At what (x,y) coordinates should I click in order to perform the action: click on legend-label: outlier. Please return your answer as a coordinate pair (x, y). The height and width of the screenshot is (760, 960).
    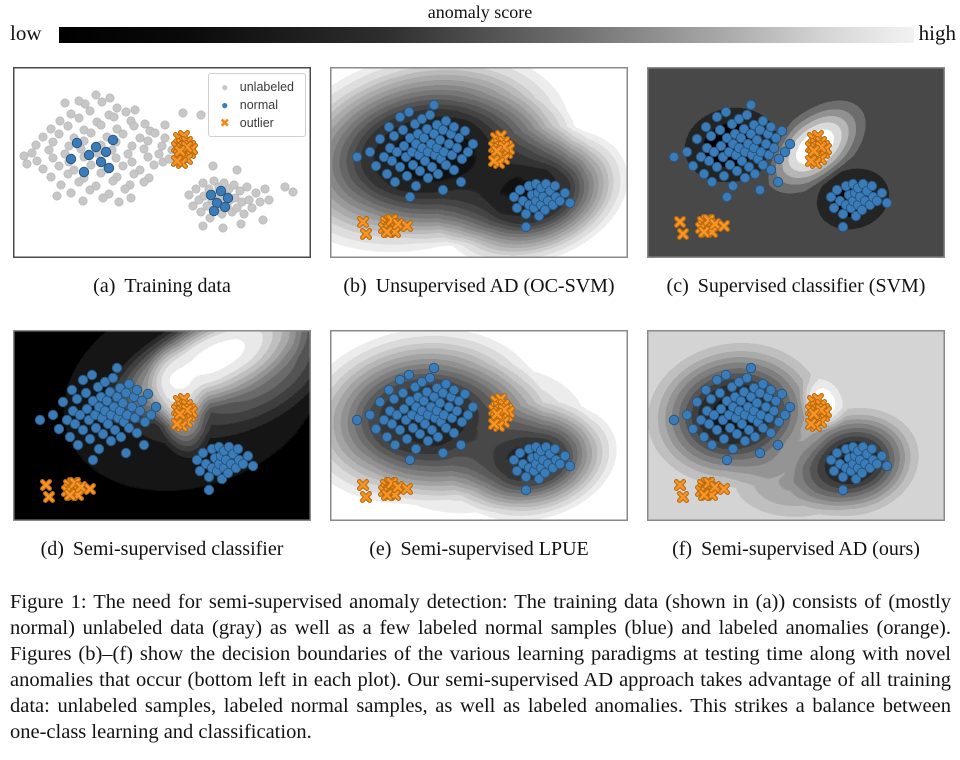
    Looking at the image, I should click on (256, 123).